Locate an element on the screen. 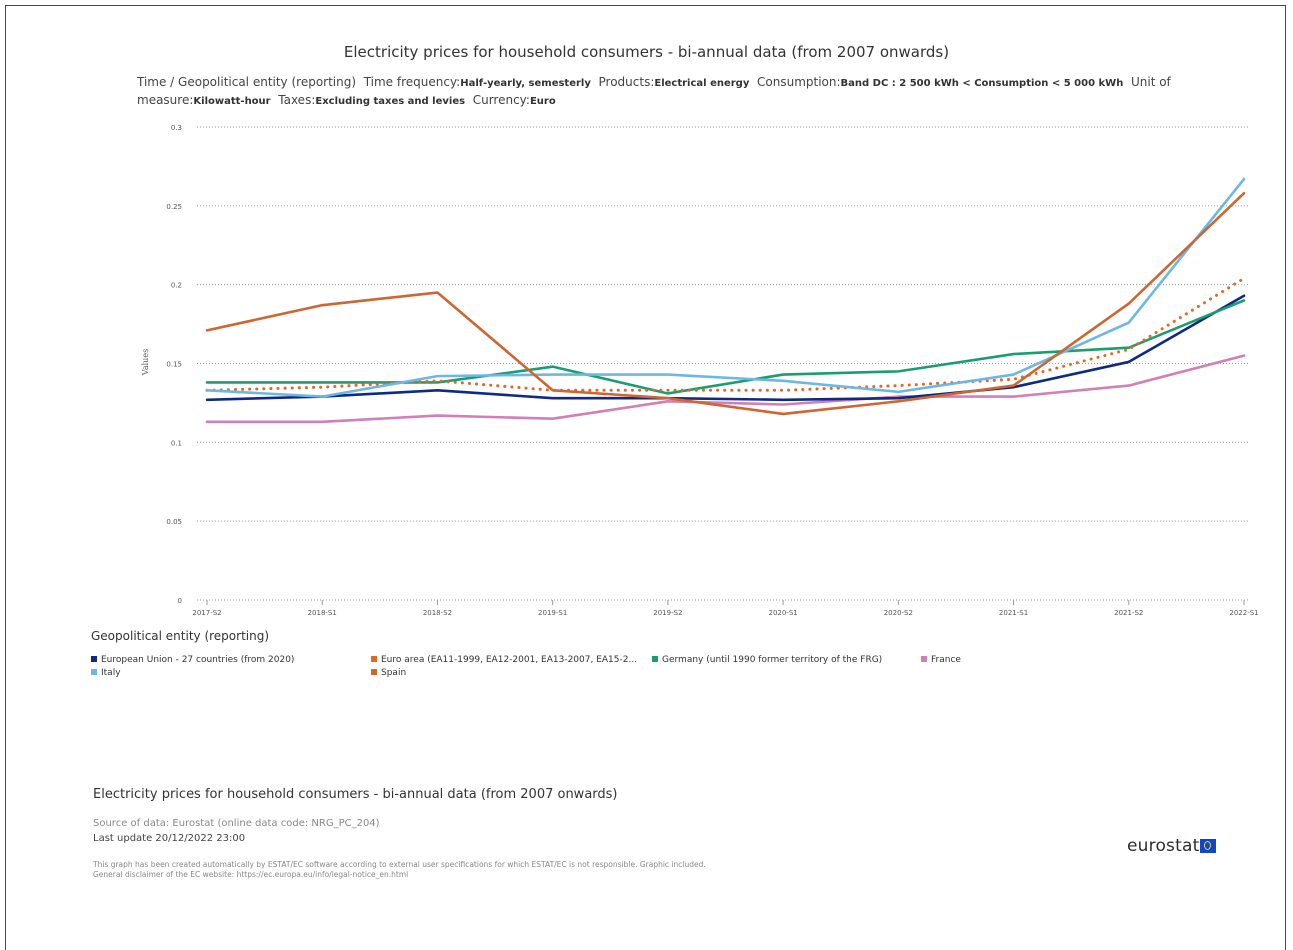  x-tick-label: 2020-S1 is located at coordinates (782, 613).